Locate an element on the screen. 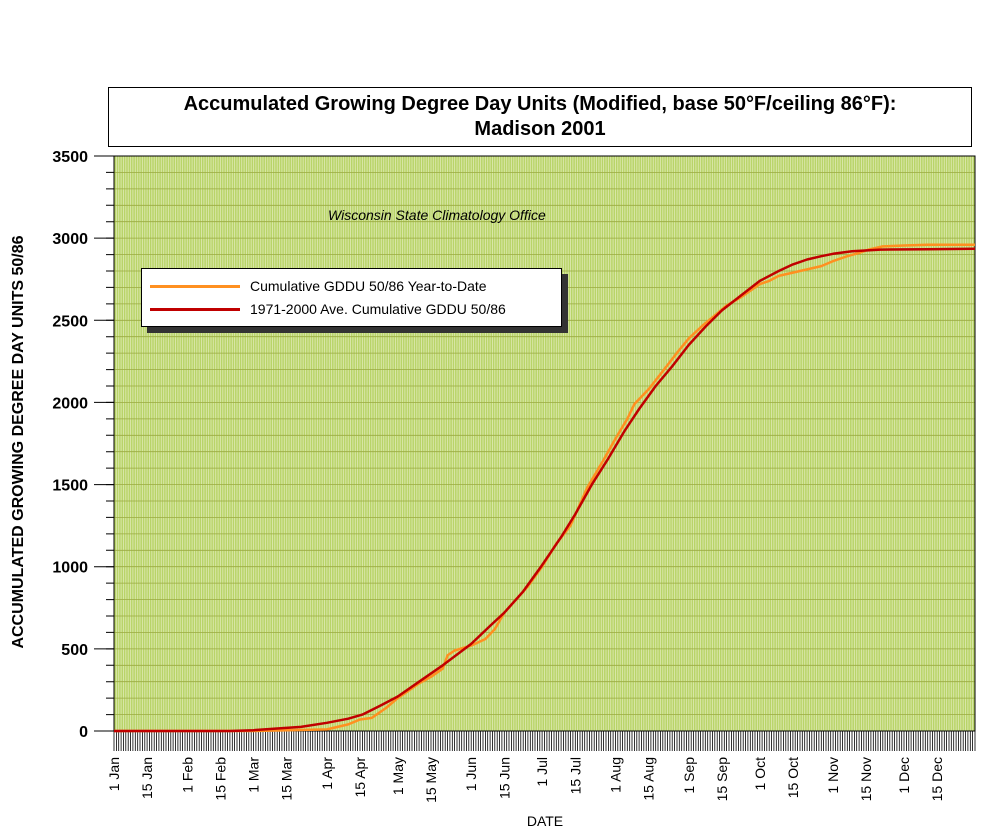 This screenshot has height=833, width=983. x-tick-label: 15 Oct is located at coordinates (793, 777).